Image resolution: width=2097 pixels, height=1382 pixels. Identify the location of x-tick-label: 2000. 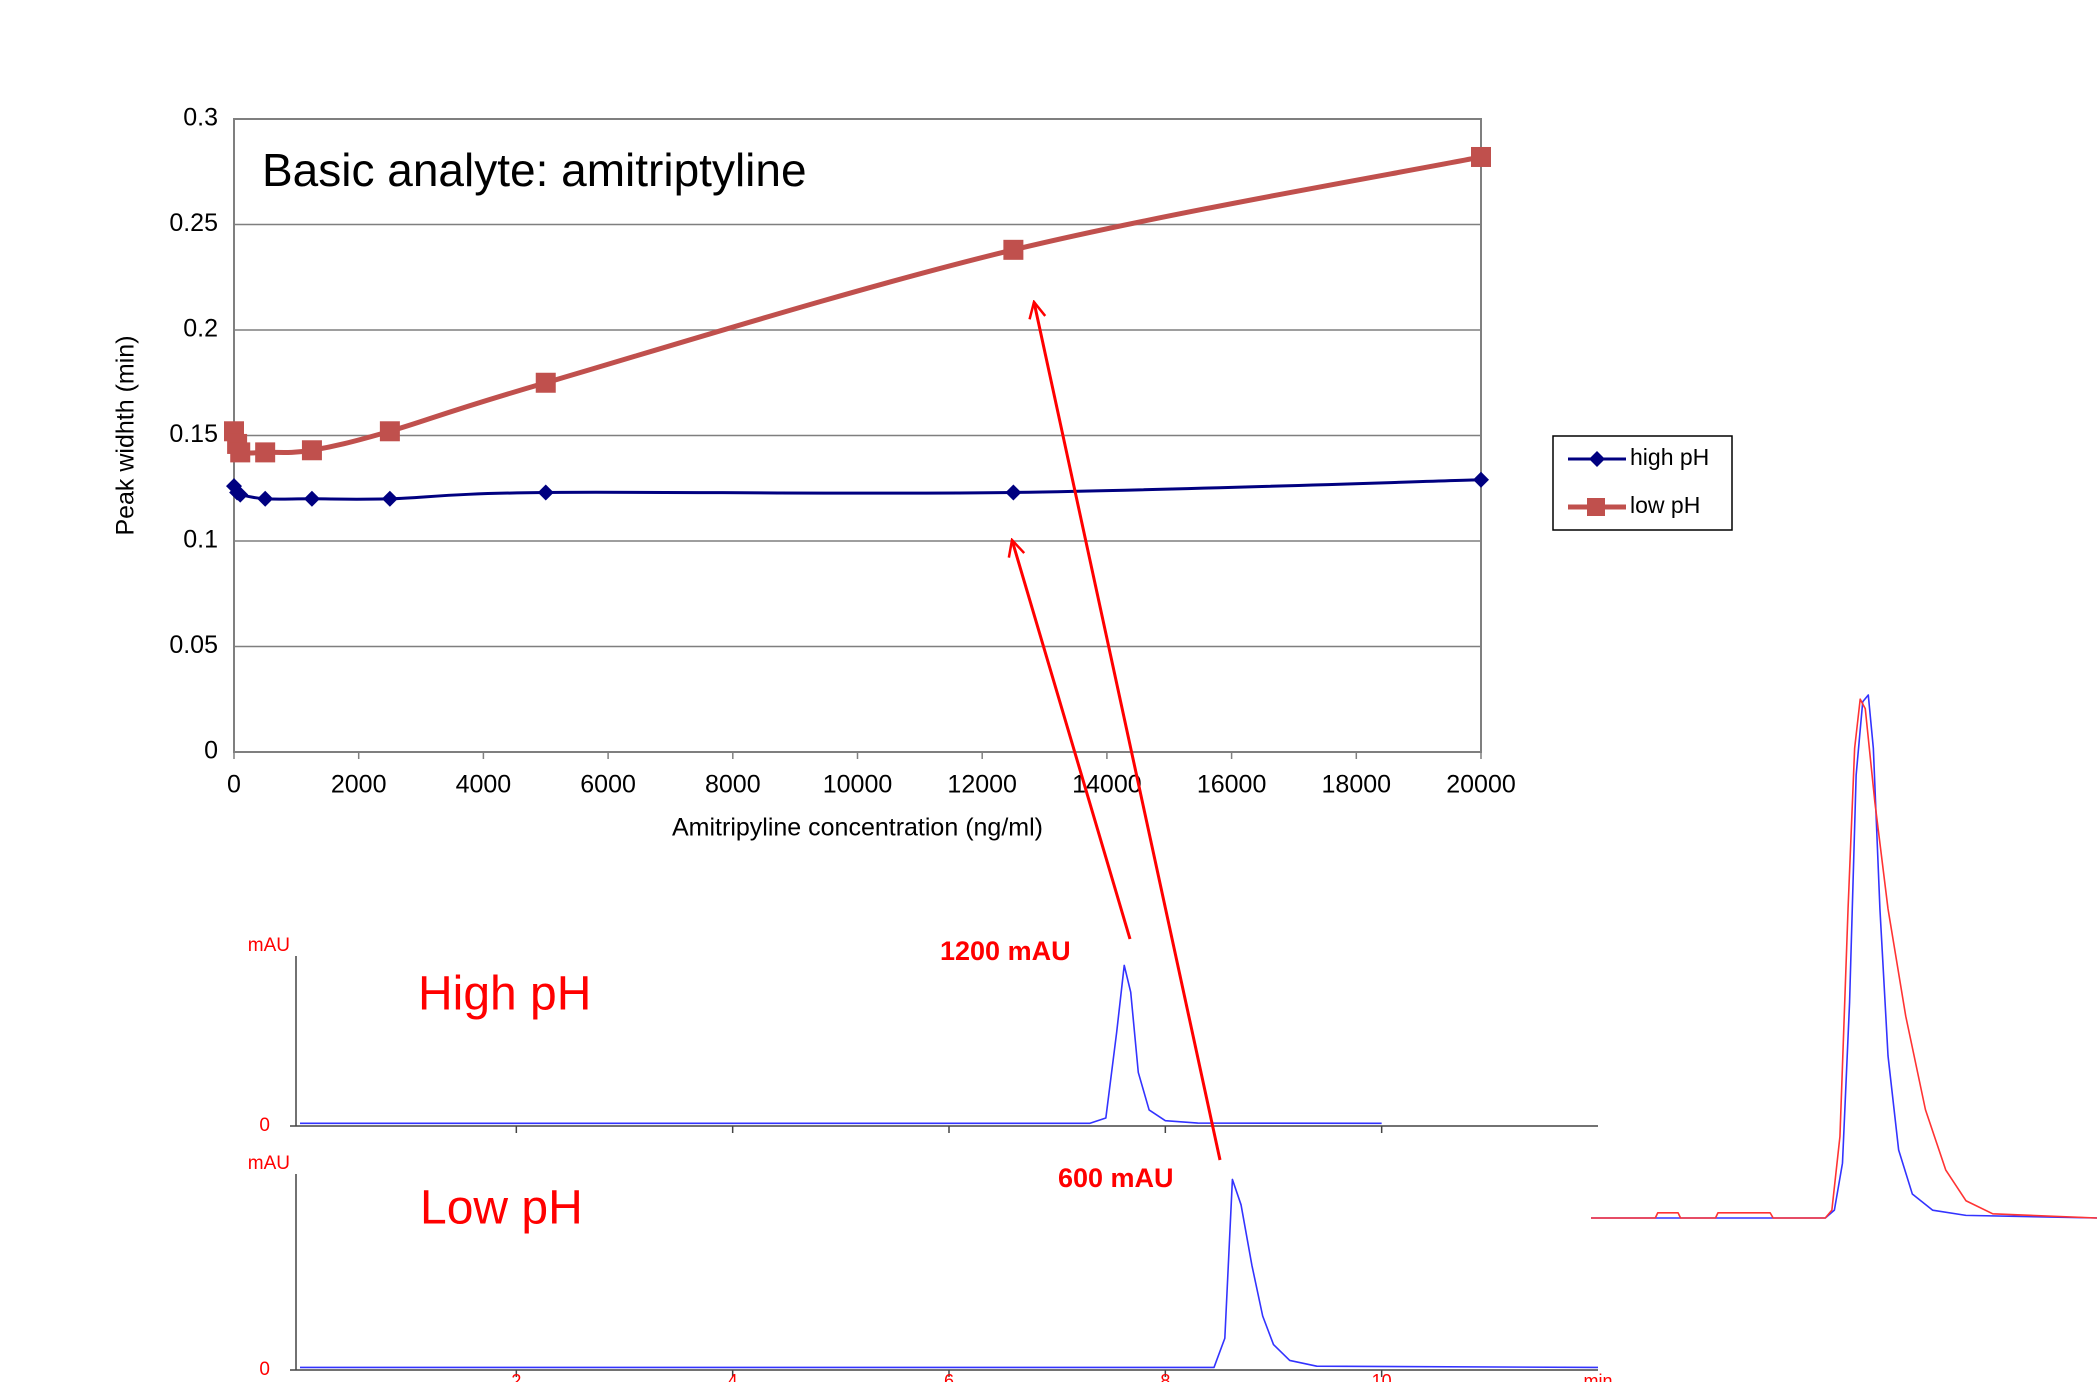
(359, 785).